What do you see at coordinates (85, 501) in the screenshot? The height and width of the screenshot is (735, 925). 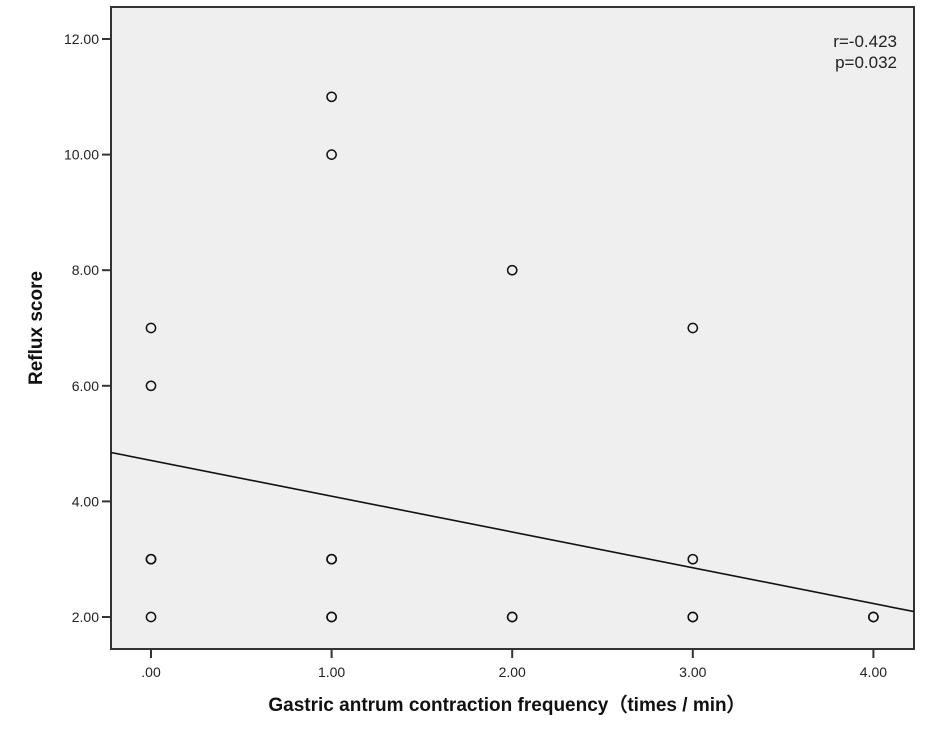 I see `y-tick-label: 4.00` at bounding box center [85, 501].